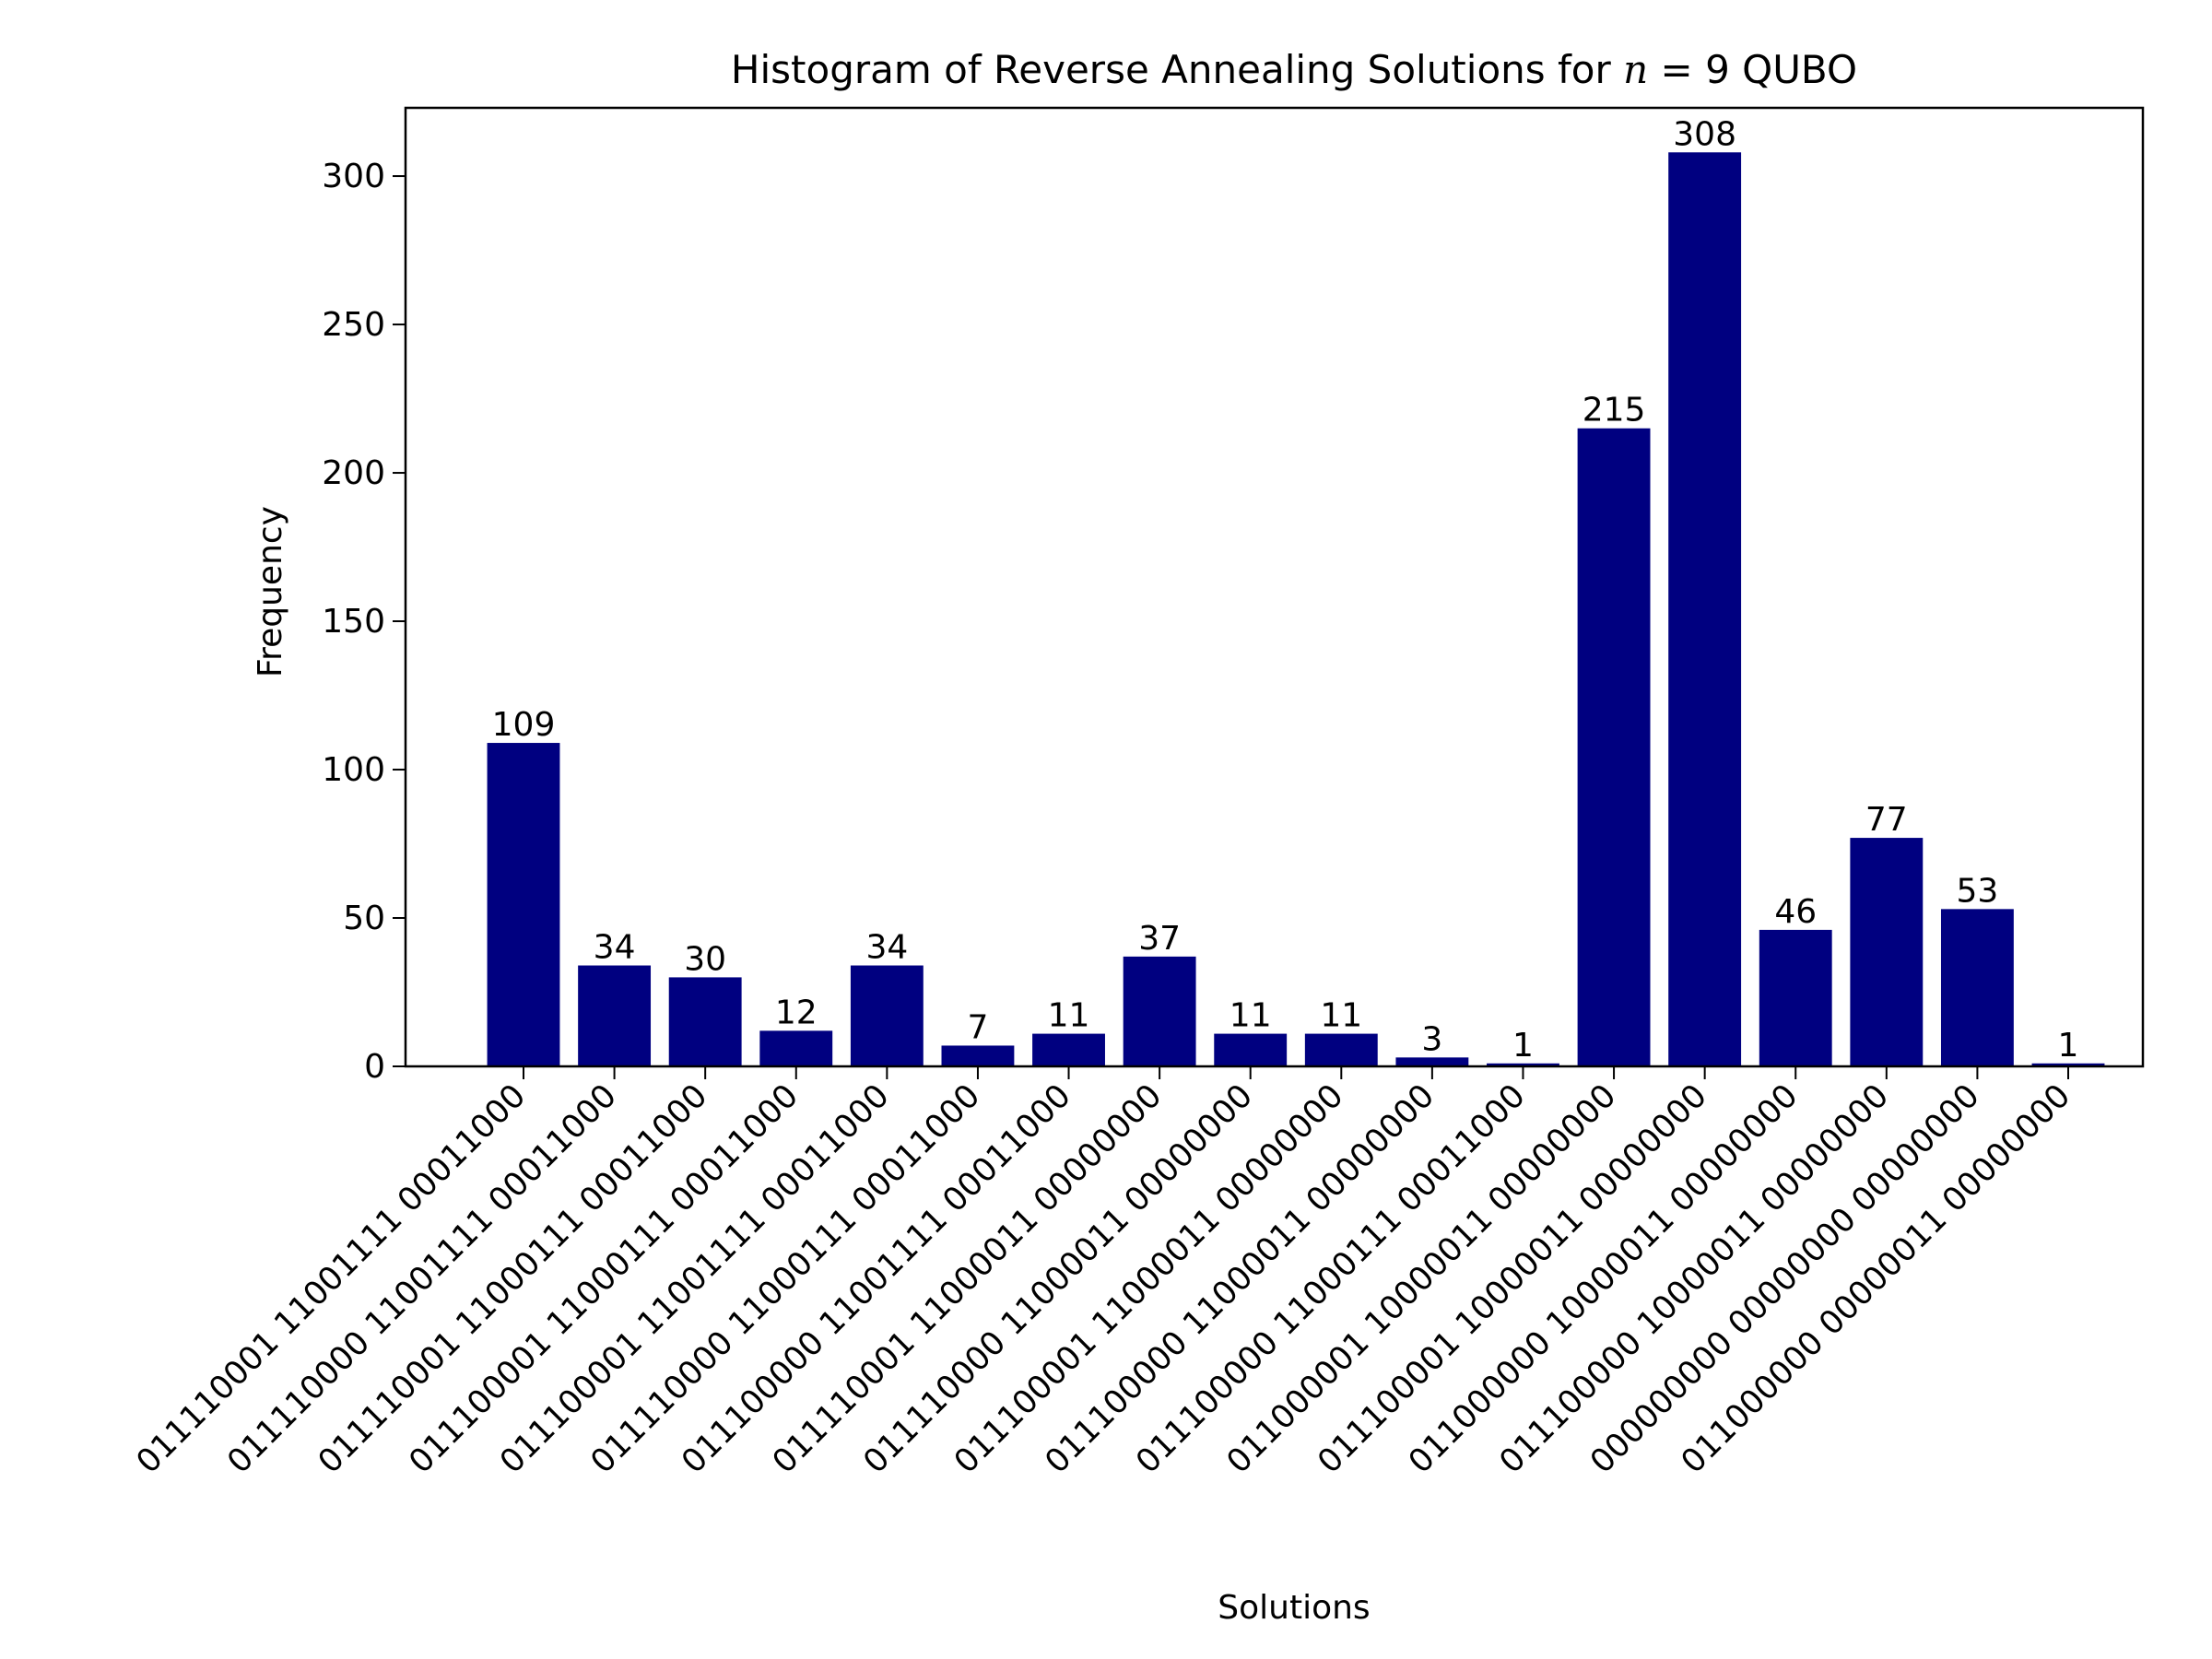 The width and height of the screenshot is (2212, 1659). Describe the element at coordinates (1294, 1608) in the screenshot. I see `x-axis-label: Solutions` at that location.